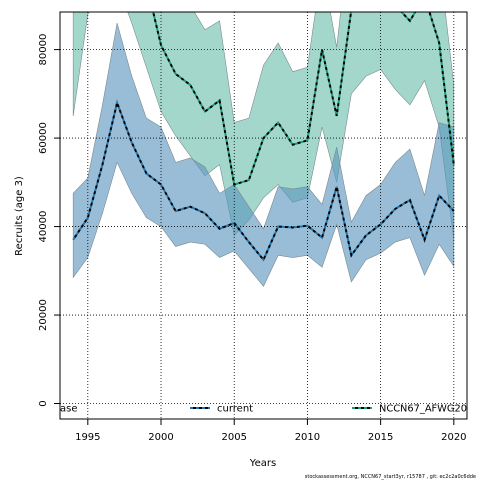  What do you see at coordinates (43, 315) in the screenshot?
I see `y-tick-label: 20000` at bounding box center [43, 315].